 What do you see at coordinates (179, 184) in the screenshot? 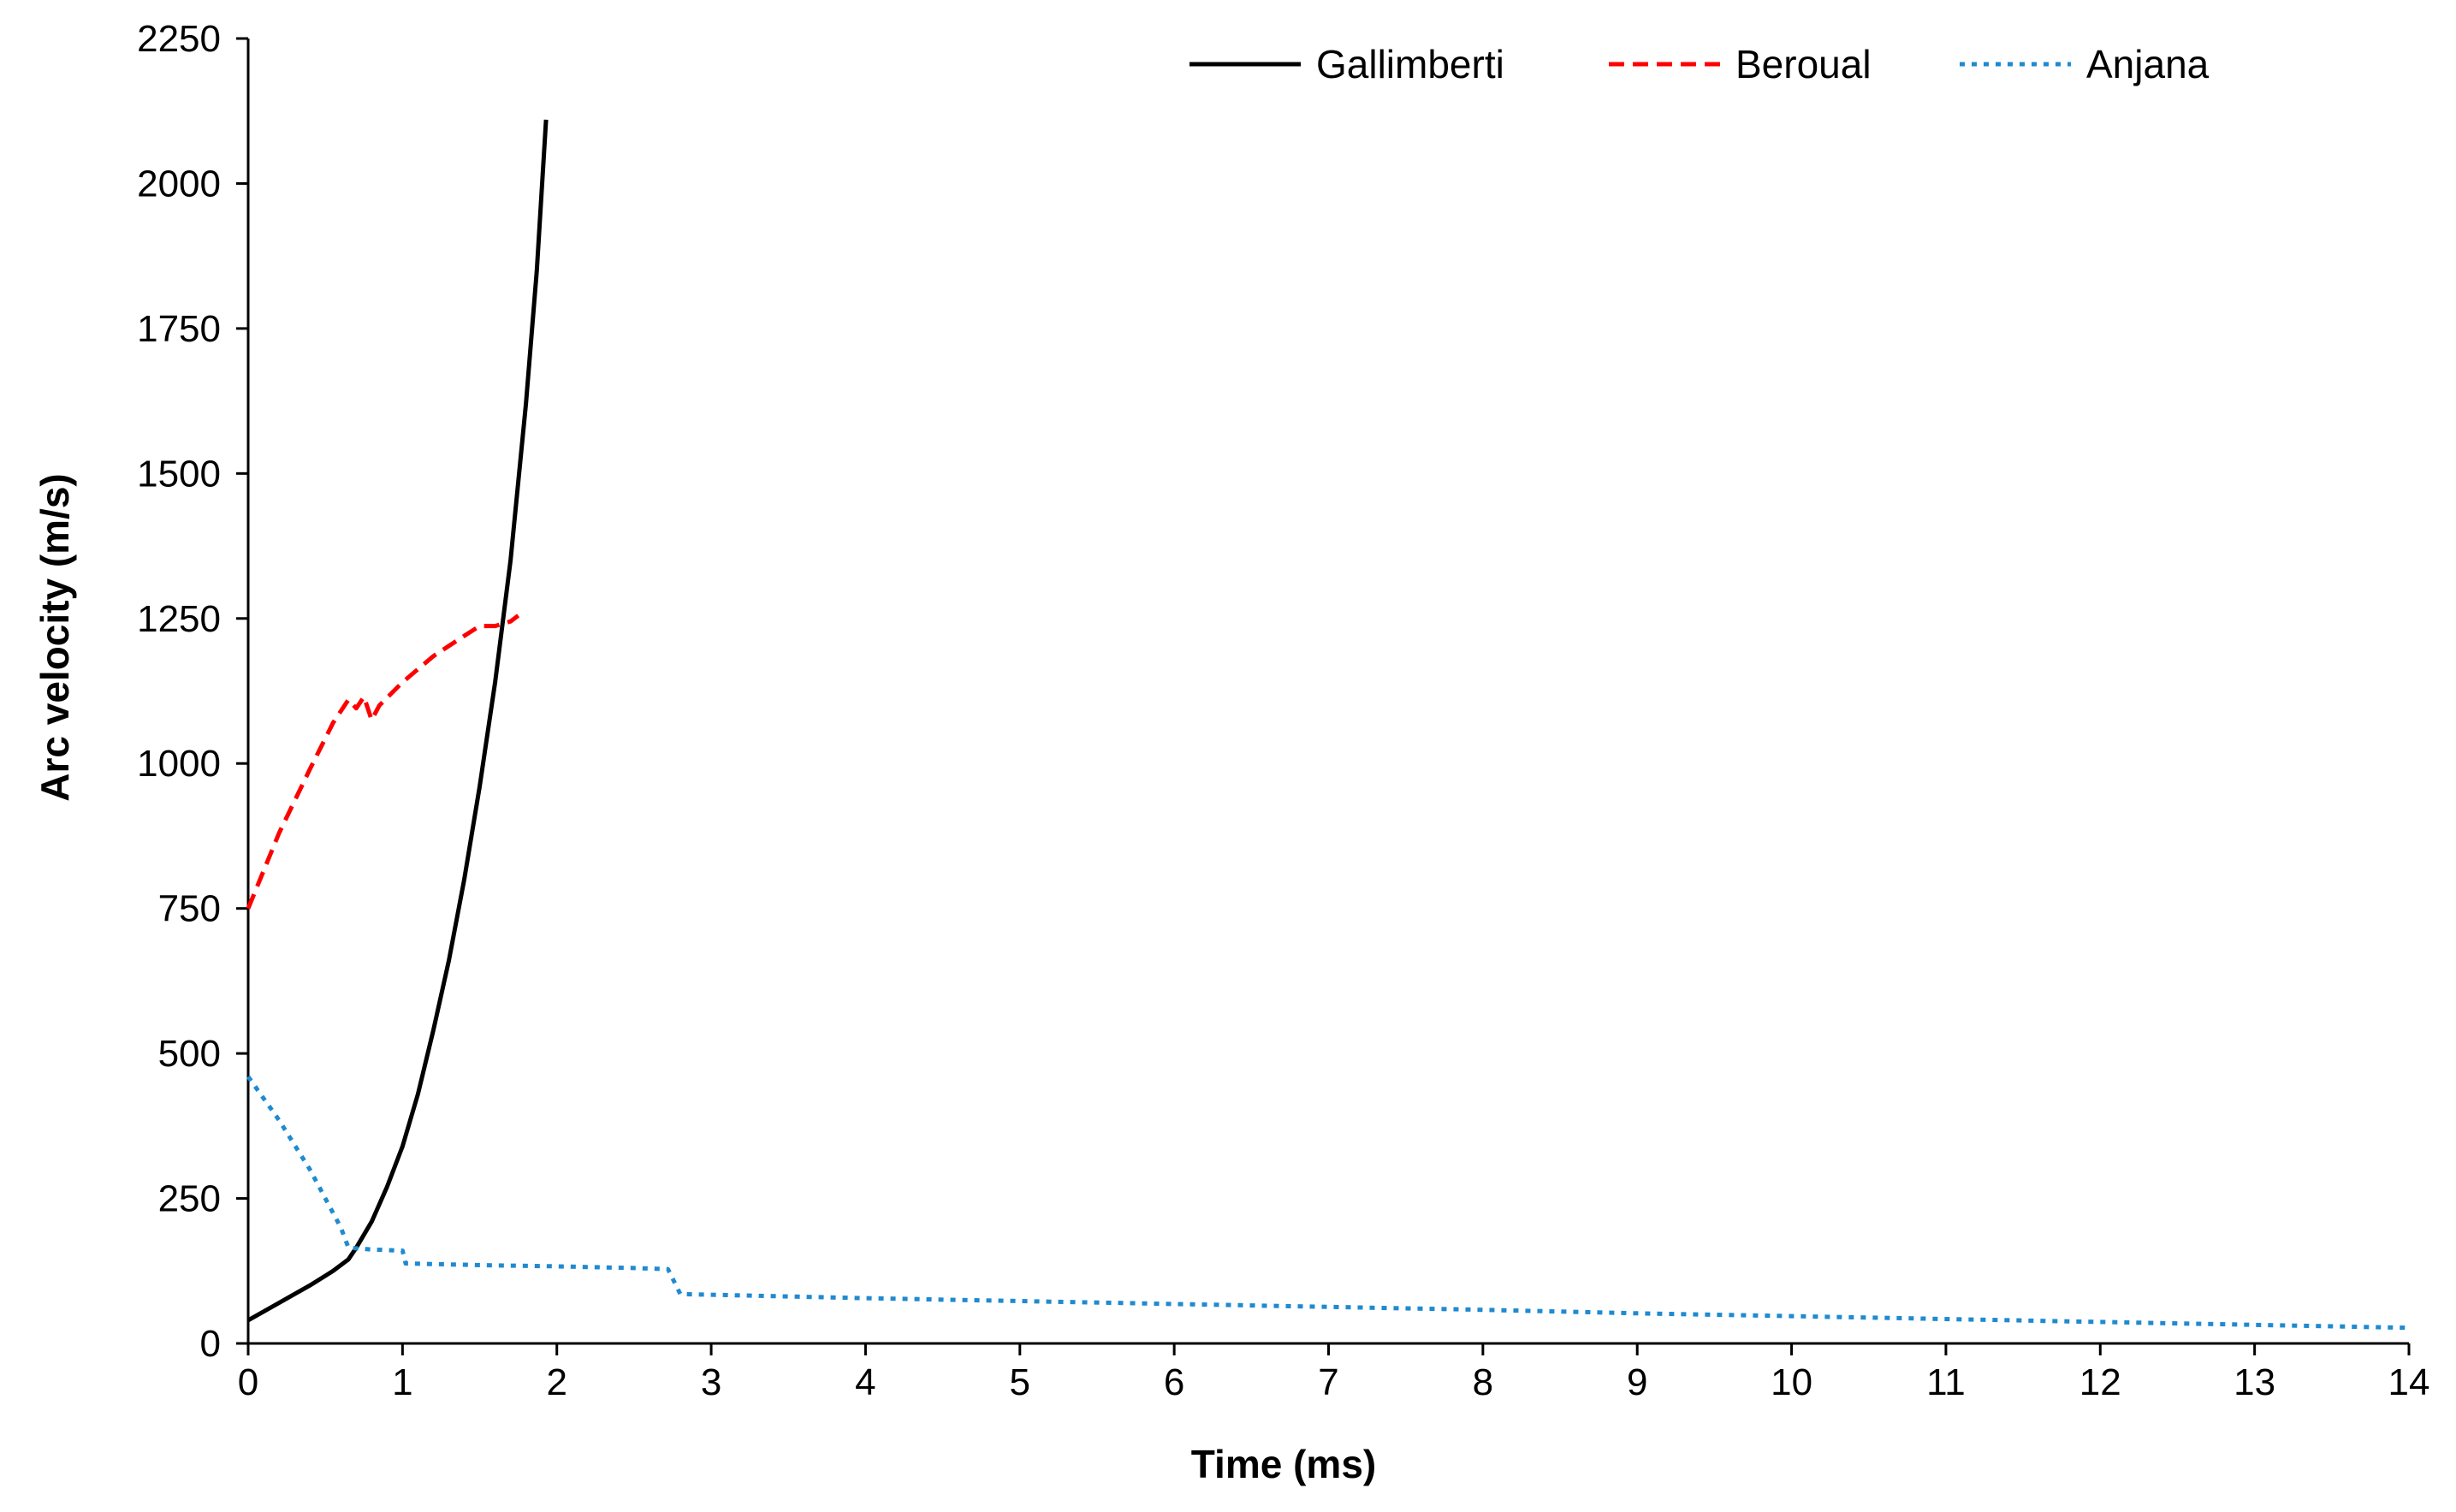
I see `y-tick-label: 2000` at bounding box center [179, 184].